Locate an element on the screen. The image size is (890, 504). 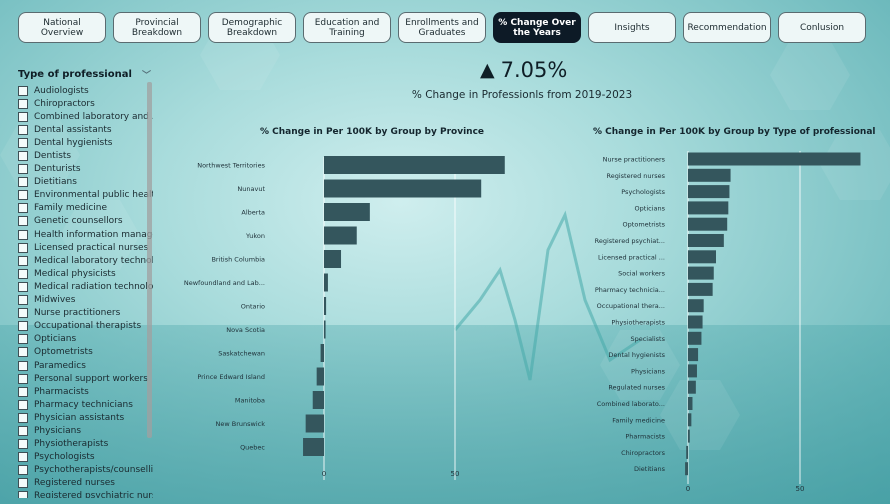
tab-provincial-breakdown: Provincial Breakdown is located at coordinates (157, 27).